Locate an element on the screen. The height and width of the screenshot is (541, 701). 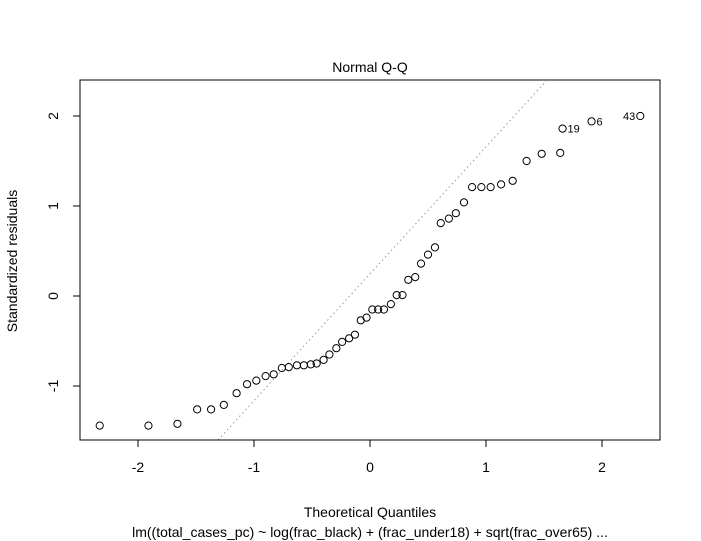
point-label: 43 is located at coordinates (629, 117).